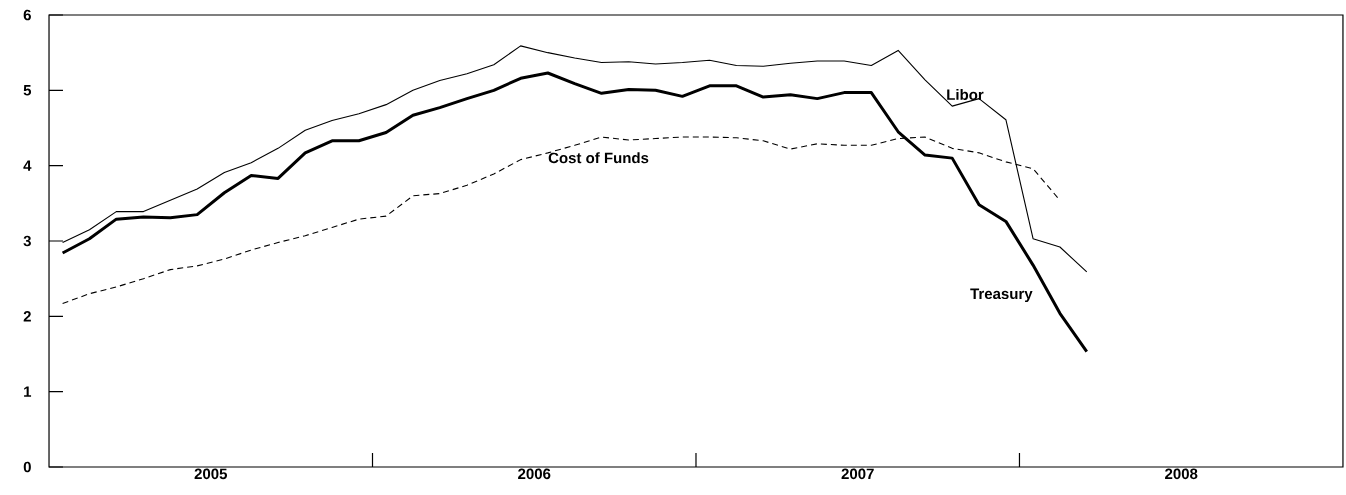 The height and width of the screenshot is (495, 1346). I want to click on y-tick-label: 2, so click(27, 316).